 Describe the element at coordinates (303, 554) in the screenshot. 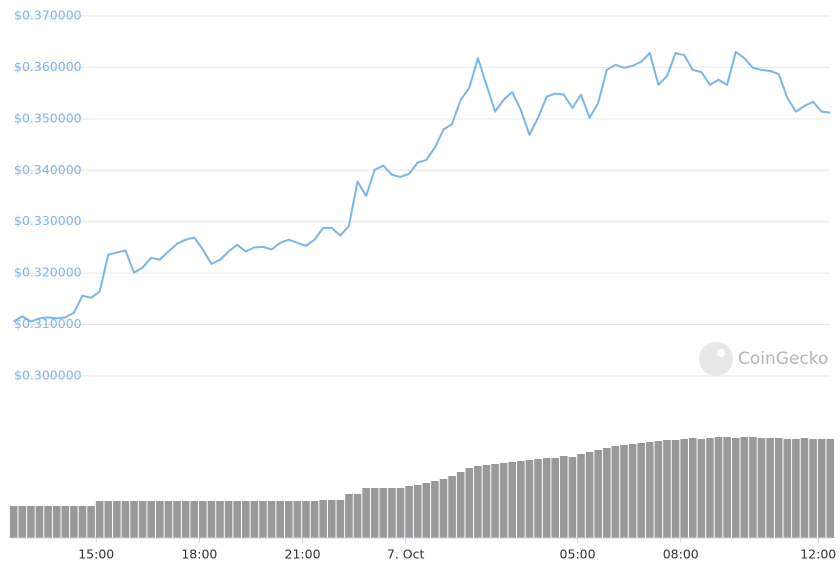

I see `x-tick-label: 21:00` at that location.